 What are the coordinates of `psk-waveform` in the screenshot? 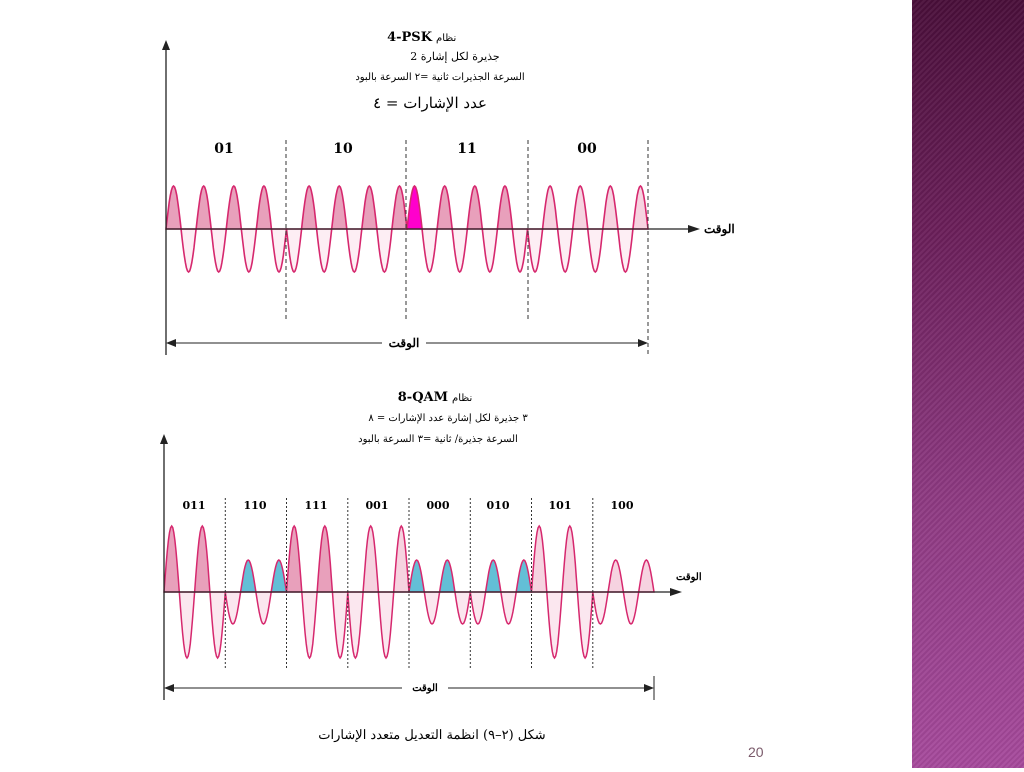 It's located at (407, 229).